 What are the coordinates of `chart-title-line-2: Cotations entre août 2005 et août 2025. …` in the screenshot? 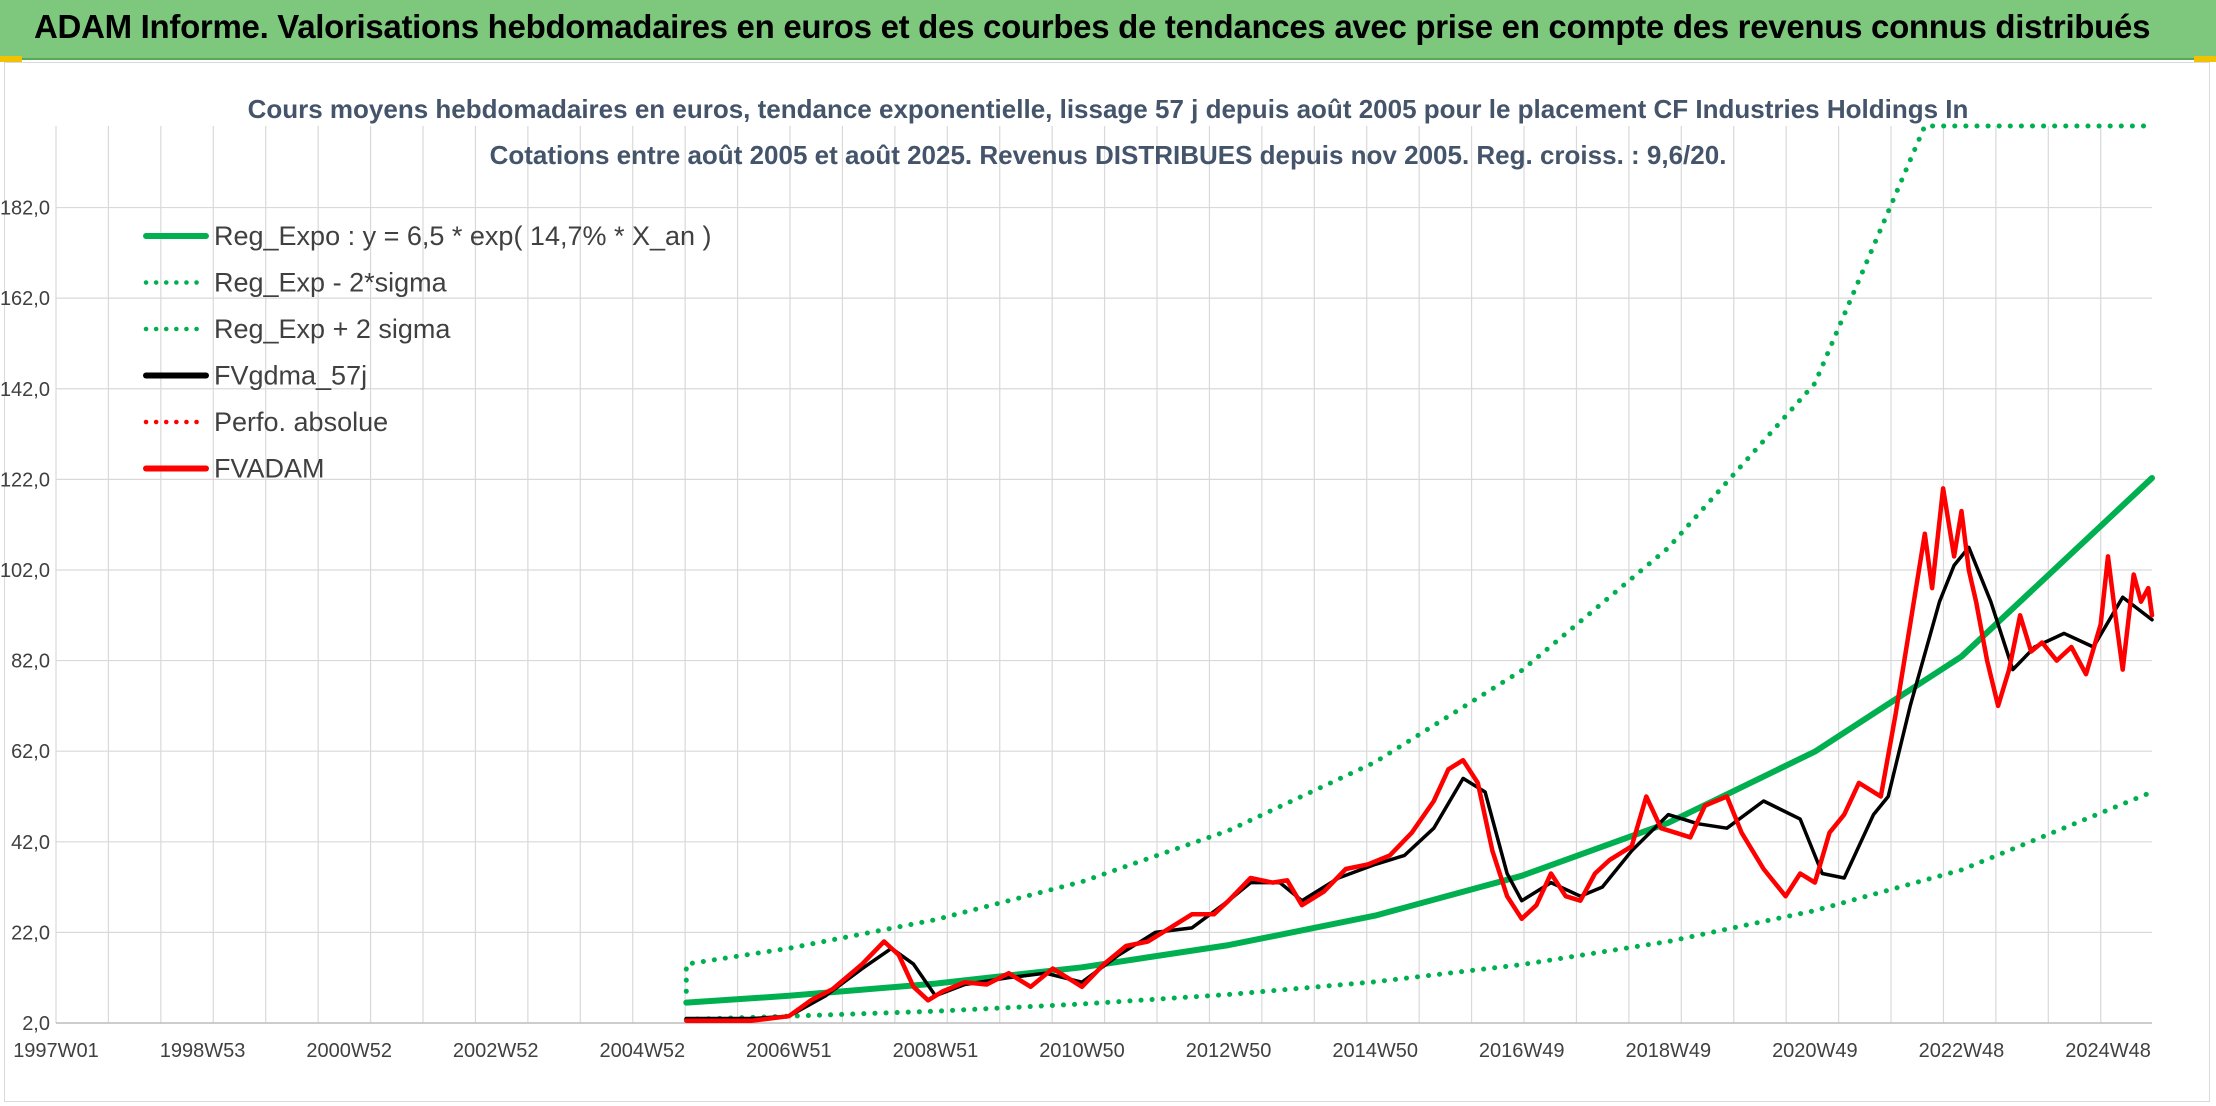 It's located at (1108, 155).